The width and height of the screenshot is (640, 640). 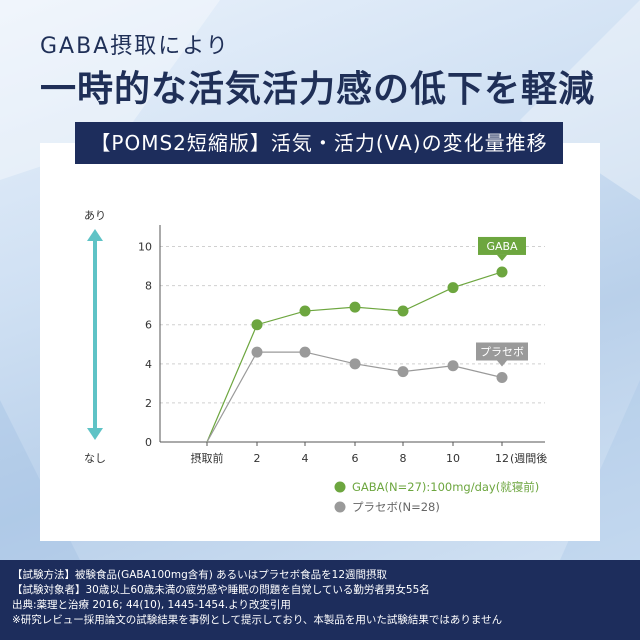 I want to click on legend-entry: プラセボ(N=28), so click(x=396, y=507).